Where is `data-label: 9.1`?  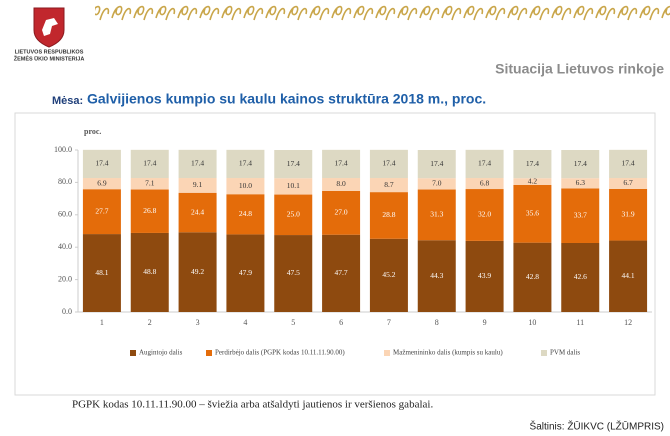
data-label: 9.1 is located at coordinates (198, 184).